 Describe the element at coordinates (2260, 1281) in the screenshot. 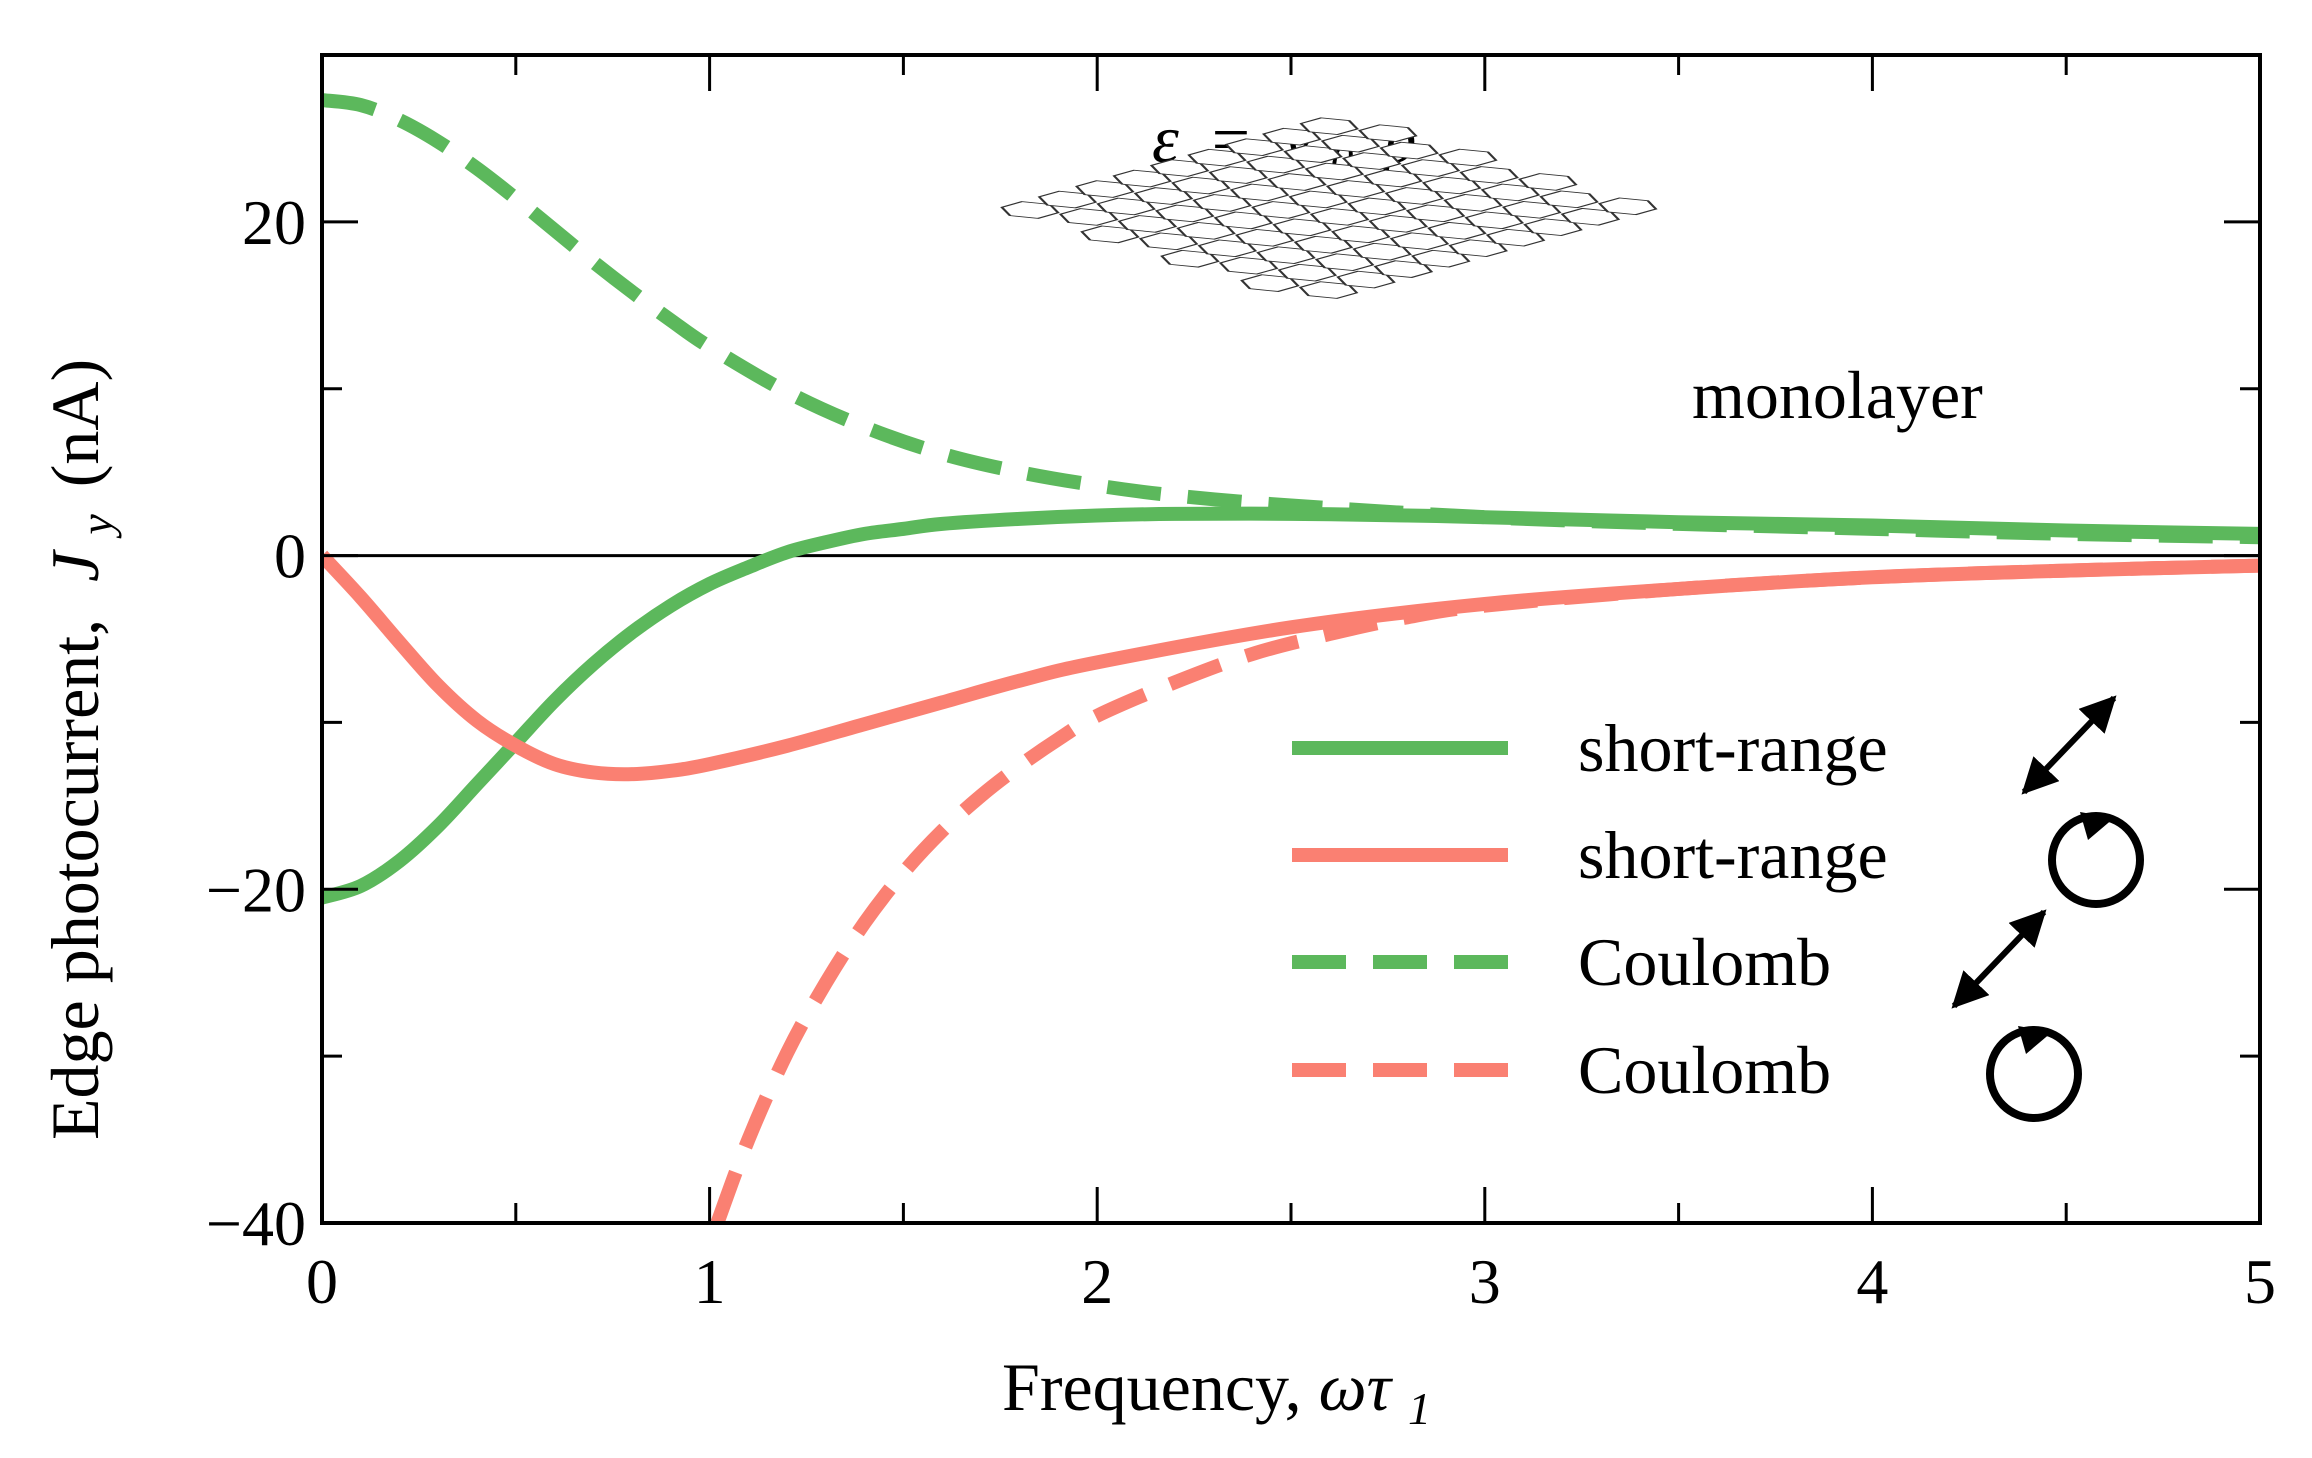

I see `x-tick-label: 5` at that location.